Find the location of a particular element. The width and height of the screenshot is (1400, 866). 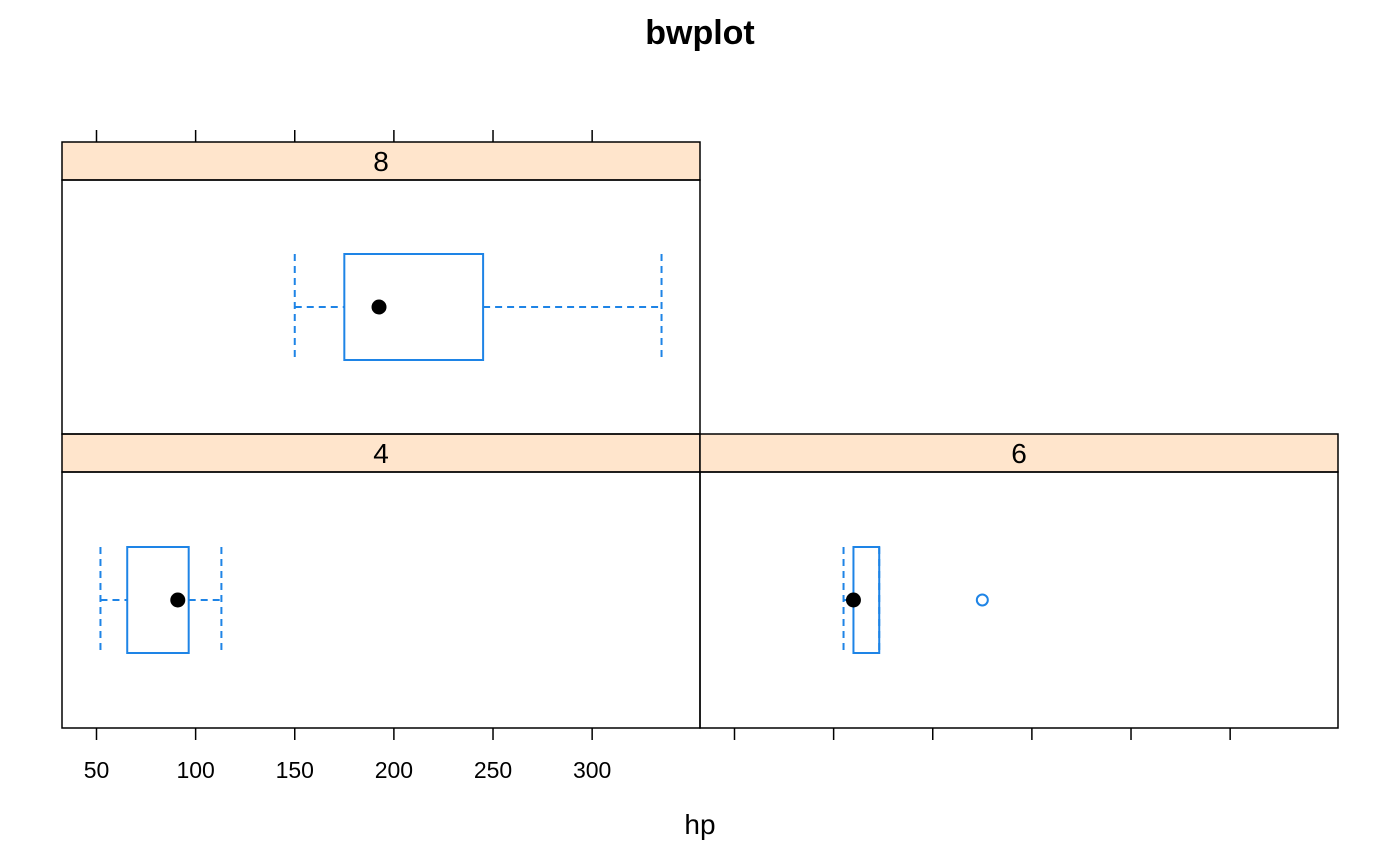

strip-label-6: 6 is located at coordinates (1019, 453).